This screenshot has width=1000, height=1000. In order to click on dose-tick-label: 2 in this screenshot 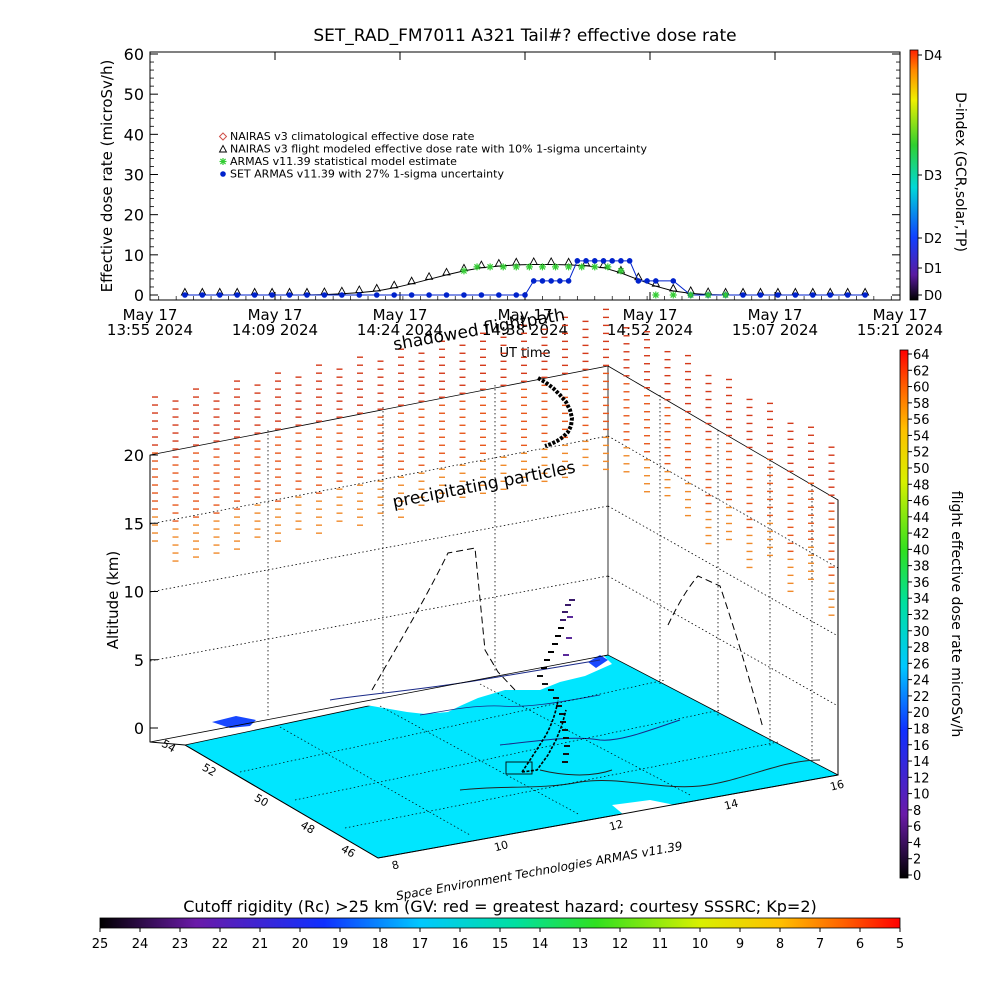, I will do `click(917, 860)`.